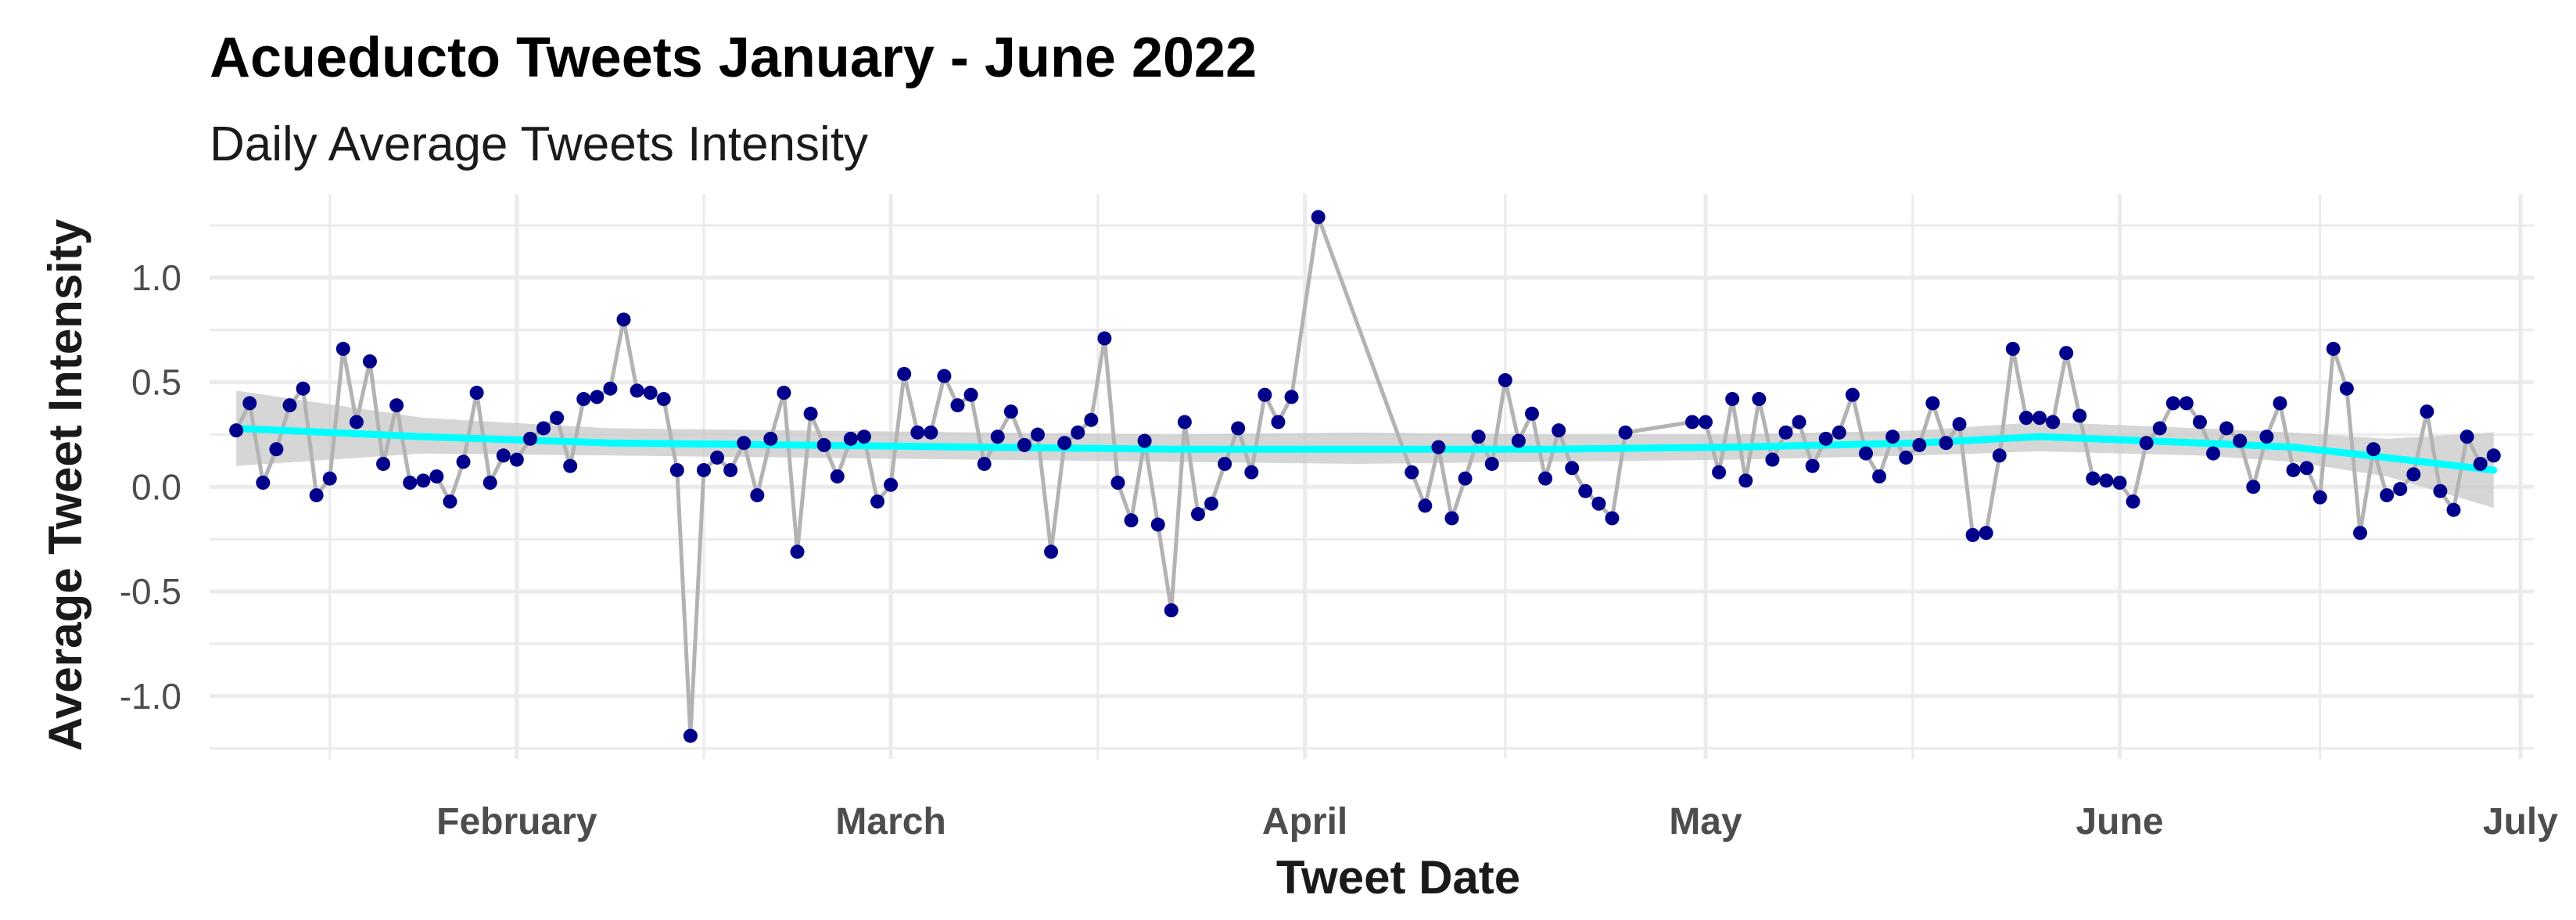 The height and width of the screenshot is (920, 2576). Describe the element at coordinates (156, 382) in the screenshot. I see `y-tick-label: 0.5` at that location.